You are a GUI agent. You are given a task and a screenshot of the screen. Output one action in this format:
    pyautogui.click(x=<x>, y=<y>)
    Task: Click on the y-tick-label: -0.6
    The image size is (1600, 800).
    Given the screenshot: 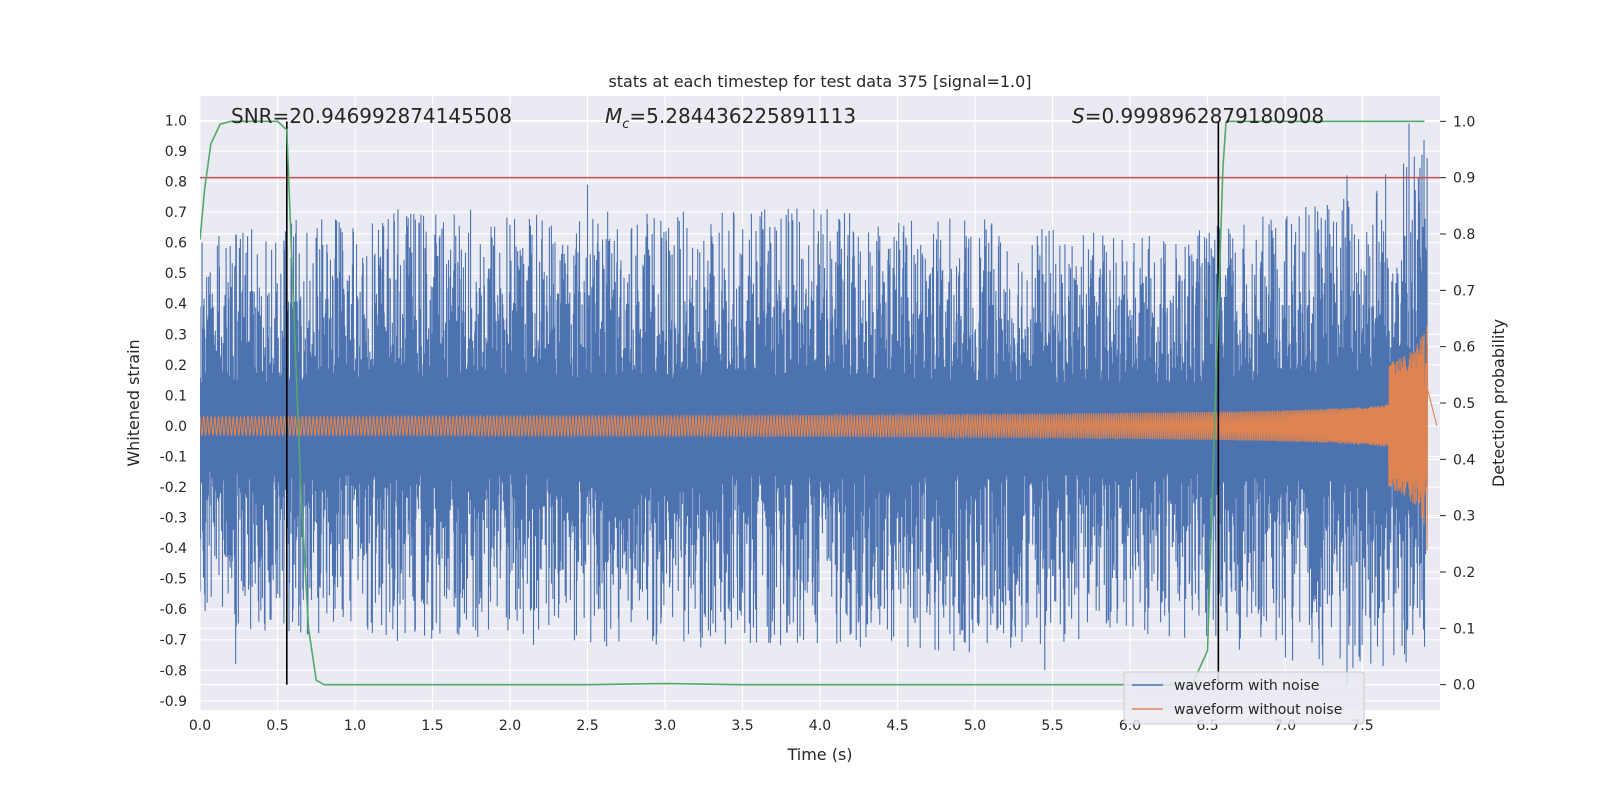 What is the action you would take?
    pyautogui.click(x=173, y=610)
    